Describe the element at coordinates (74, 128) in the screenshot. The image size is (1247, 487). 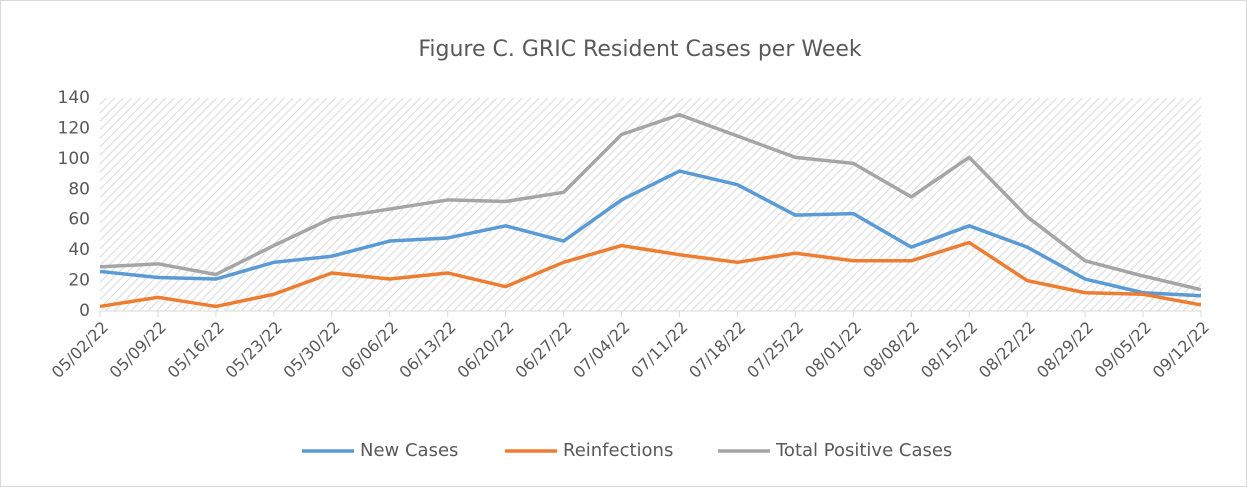
I see `y-tick-label: 120` at that location.